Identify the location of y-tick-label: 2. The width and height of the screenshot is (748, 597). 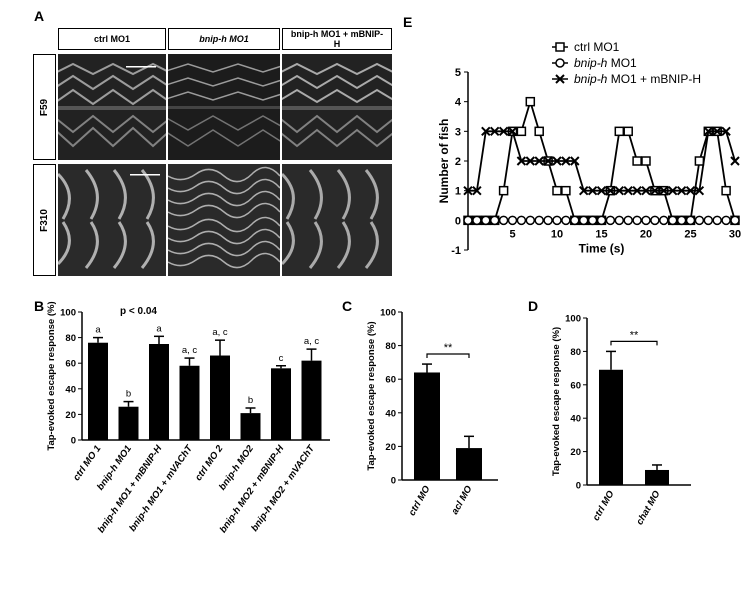
(458, 162).